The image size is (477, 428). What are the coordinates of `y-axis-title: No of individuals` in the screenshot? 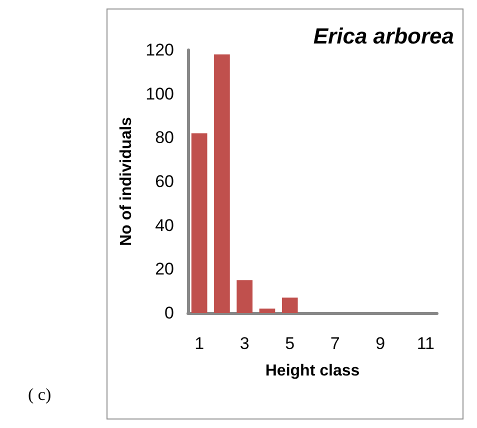 It's located at (127, 181).